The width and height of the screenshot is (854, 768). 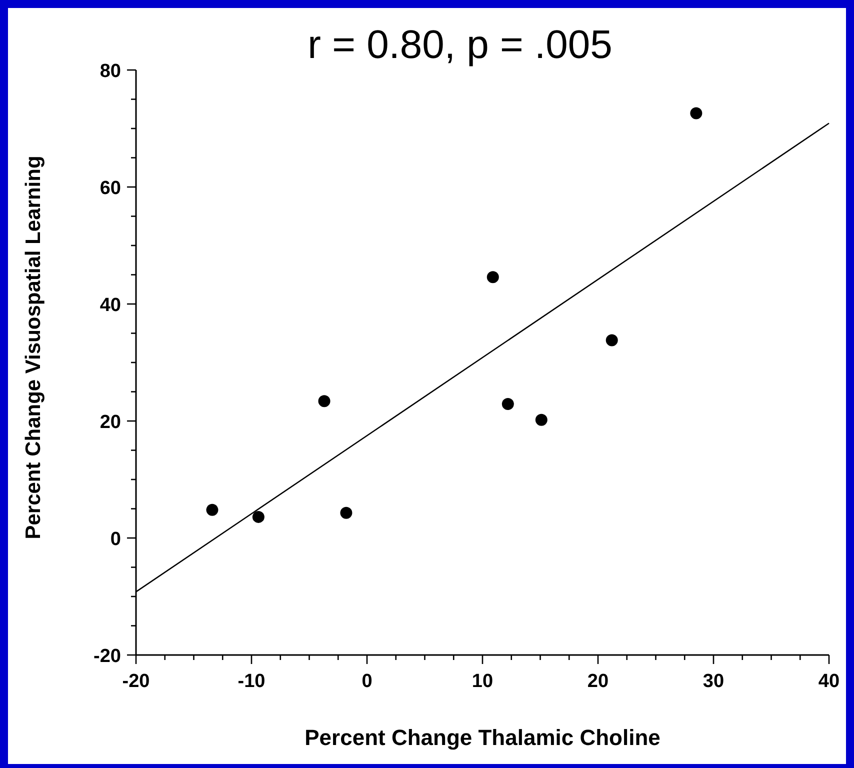 I want to click on x-tick-label: 10, so click(x=483, y=681).